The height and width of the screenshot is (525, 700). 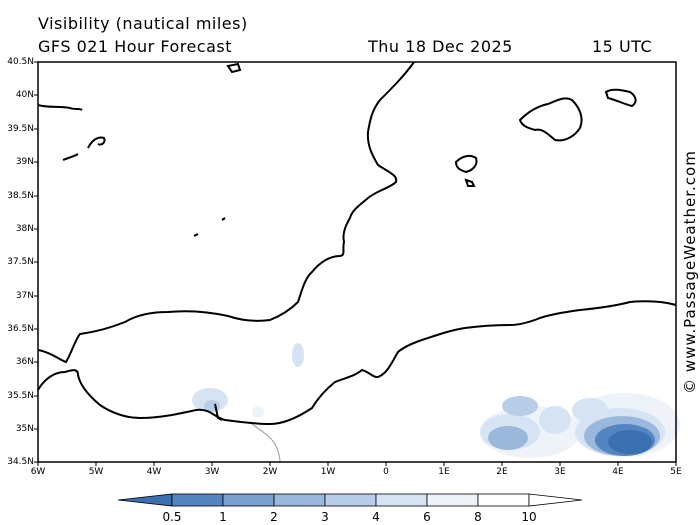 What do you see at coordinates (555, 500) in the screenshot?
I see `colorbar-right-arrow` at bounding box center [555, 500].